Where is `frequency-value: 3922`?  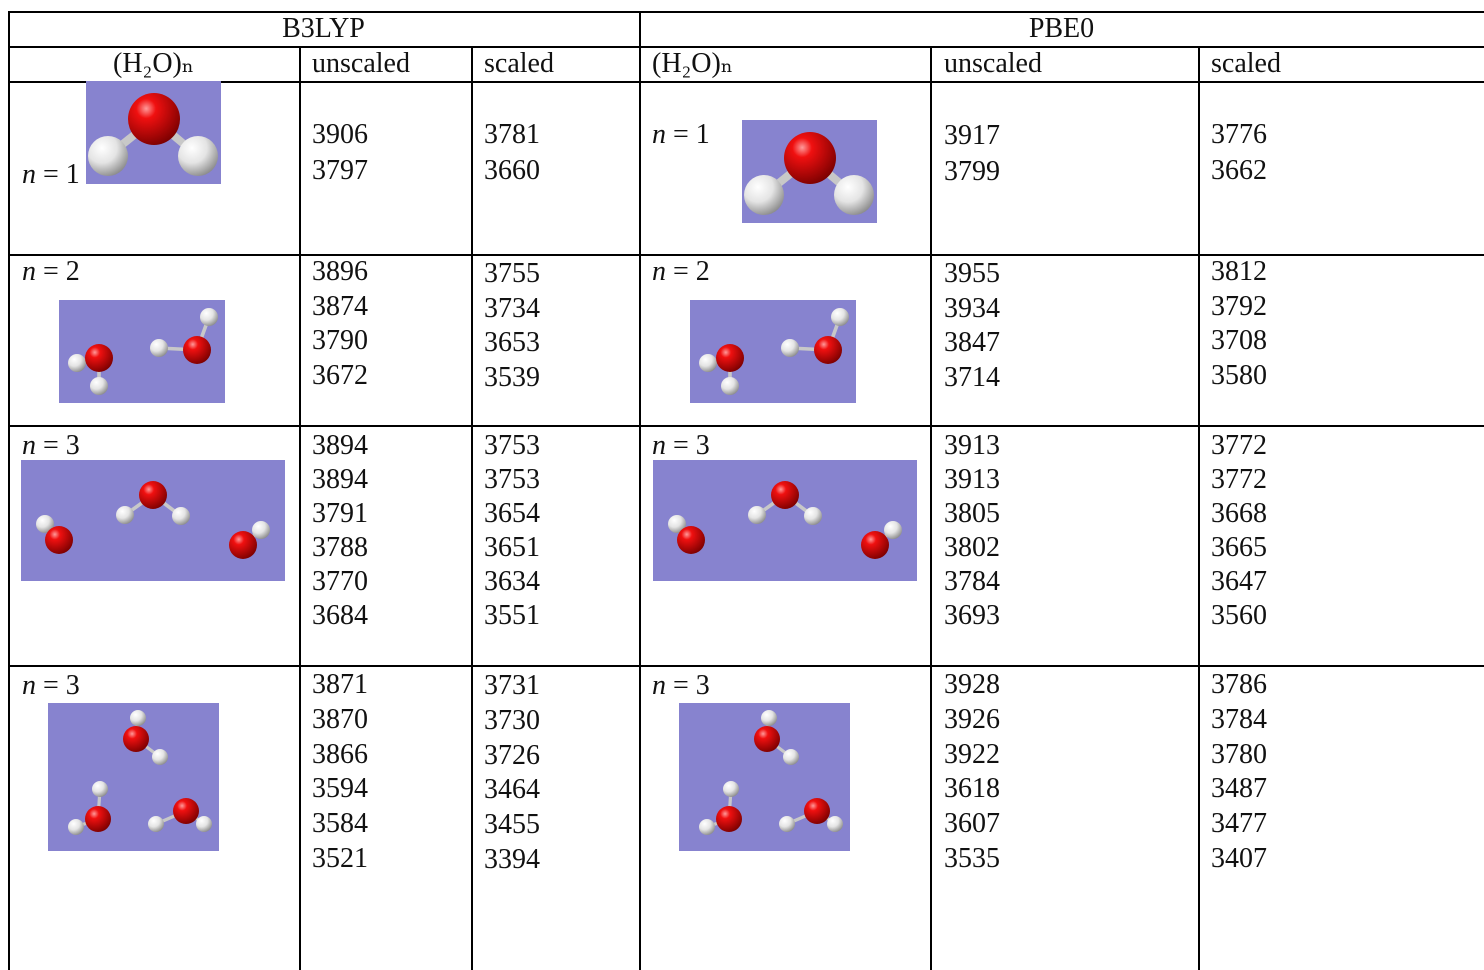 frequency-value: 3922 is located at coordinates (972, 754).